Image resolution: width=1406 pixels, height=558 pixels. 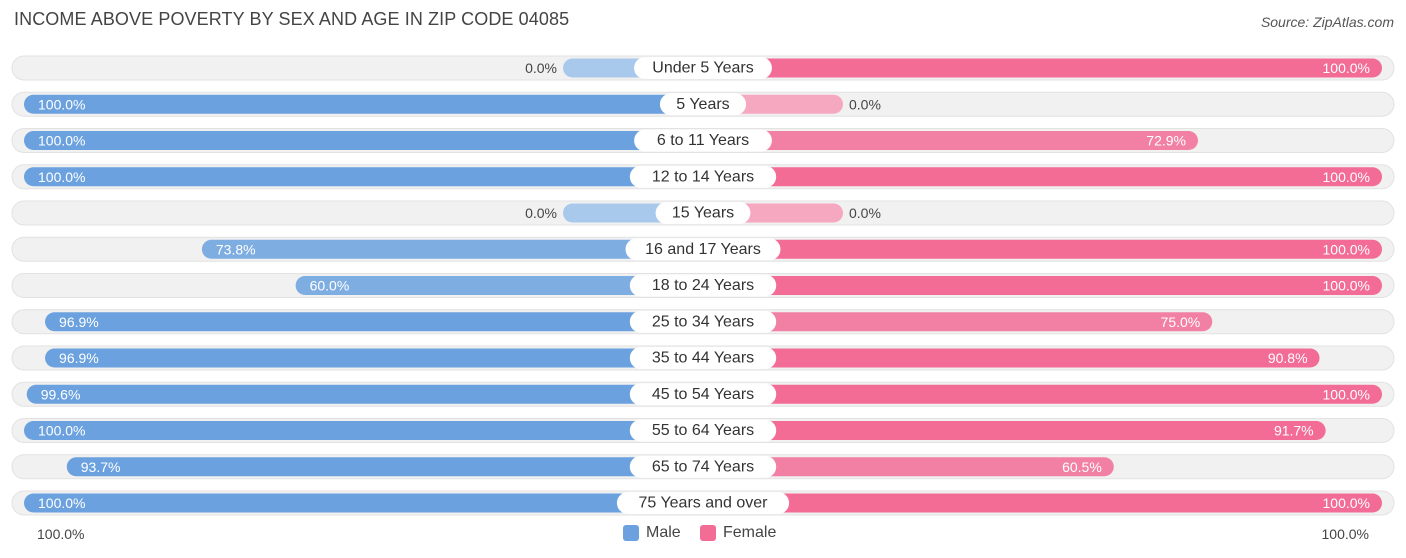 What do you see at coordinates (1082, 467) in the screenshot?
I see `female-value-label: 60.5%` at bounding box center [1082, 467].